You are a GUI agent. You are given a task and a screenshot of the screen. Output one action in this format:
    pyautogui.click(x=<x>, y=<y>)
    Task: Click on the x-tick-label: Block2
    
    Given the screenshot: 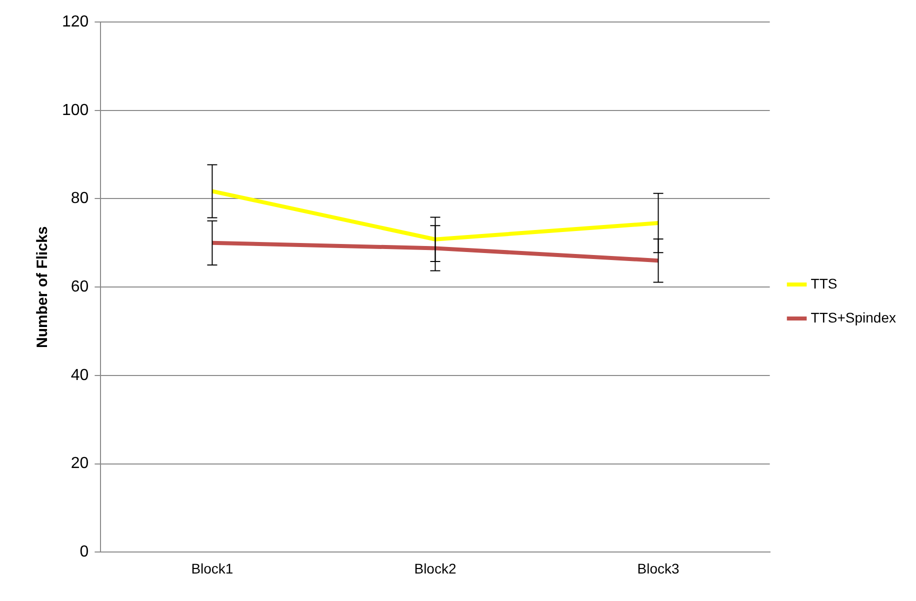 What is the action you would take?
    pyautogui.click(x=435, y=568)
    